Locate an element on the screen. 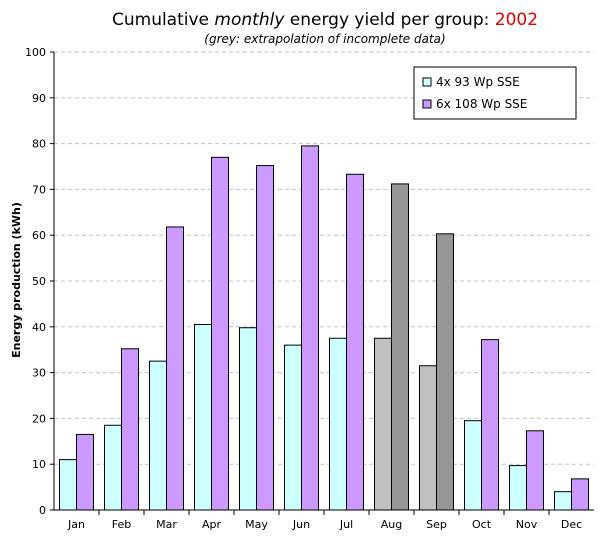 The height and width of the screenshot is (560, 610). x-tick-label: Jul is located at coordinates (346, 524).